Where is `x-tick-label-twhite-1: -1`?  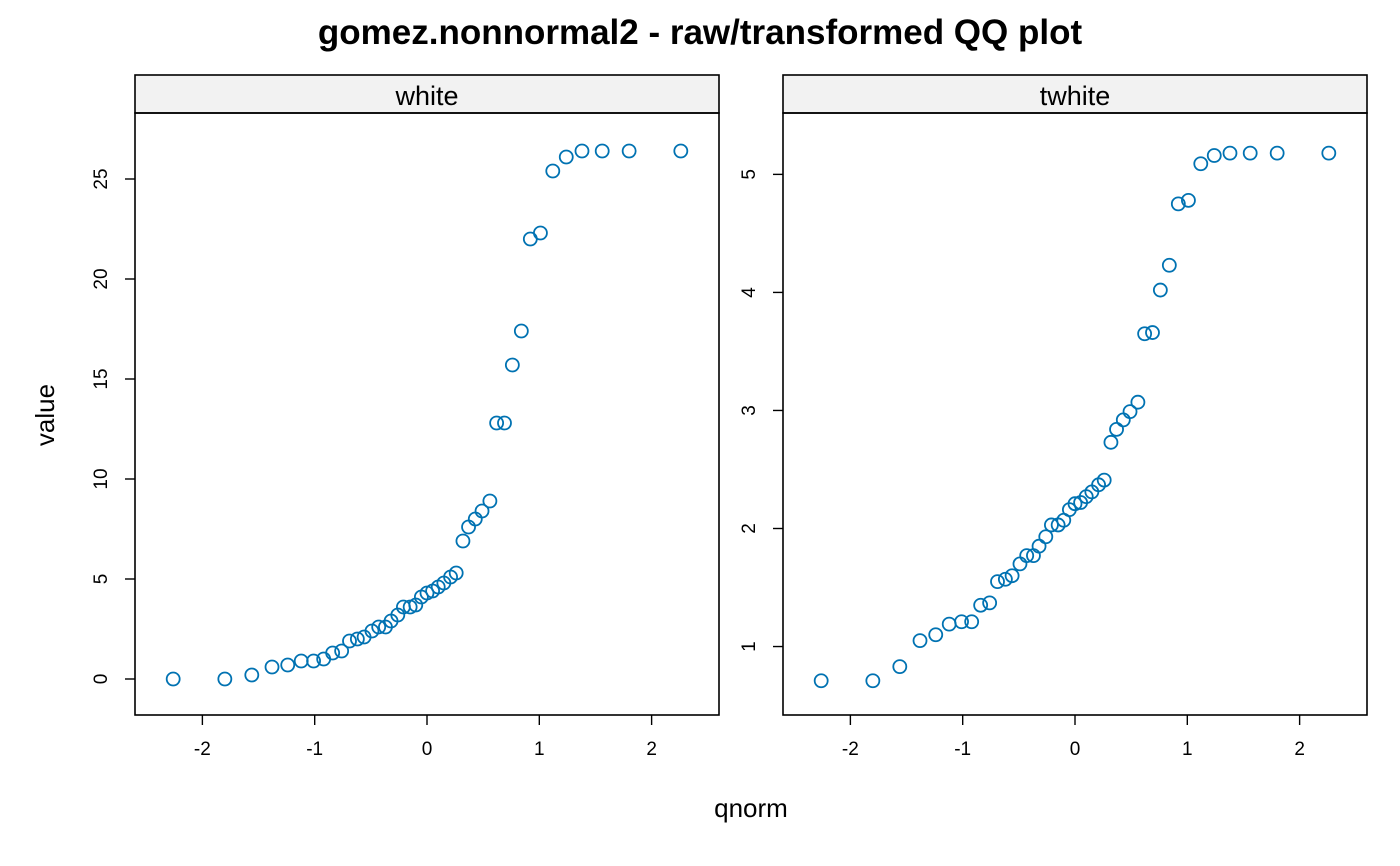
x-tick-label-twhite-1: -1 is located at coordinates (962, 749).